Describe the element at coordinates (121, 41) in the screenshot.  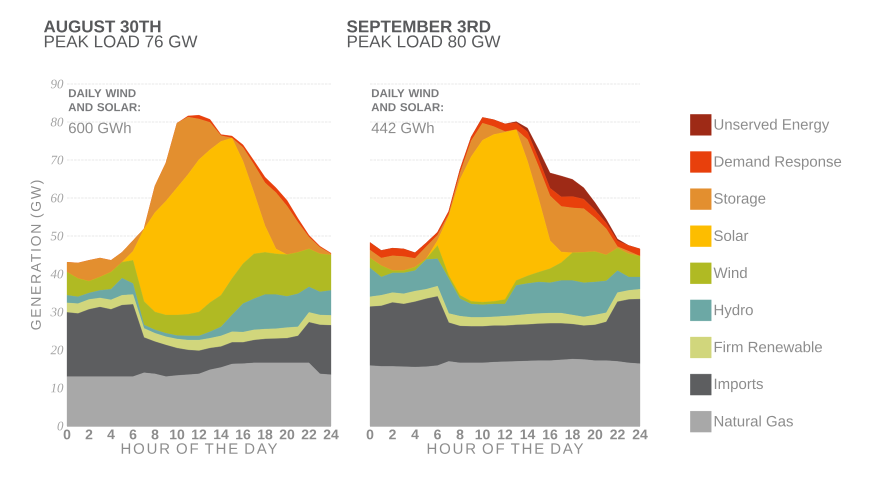
I see `chart-subtitle: PEAK LOAD 76 GW` at that location.